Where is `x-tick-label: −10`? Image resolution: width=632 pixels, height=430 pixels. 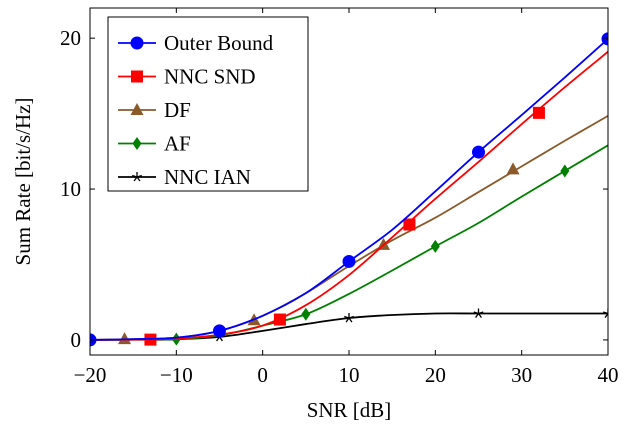 x-tick-label: −10 is located at coordinates (176, 375).